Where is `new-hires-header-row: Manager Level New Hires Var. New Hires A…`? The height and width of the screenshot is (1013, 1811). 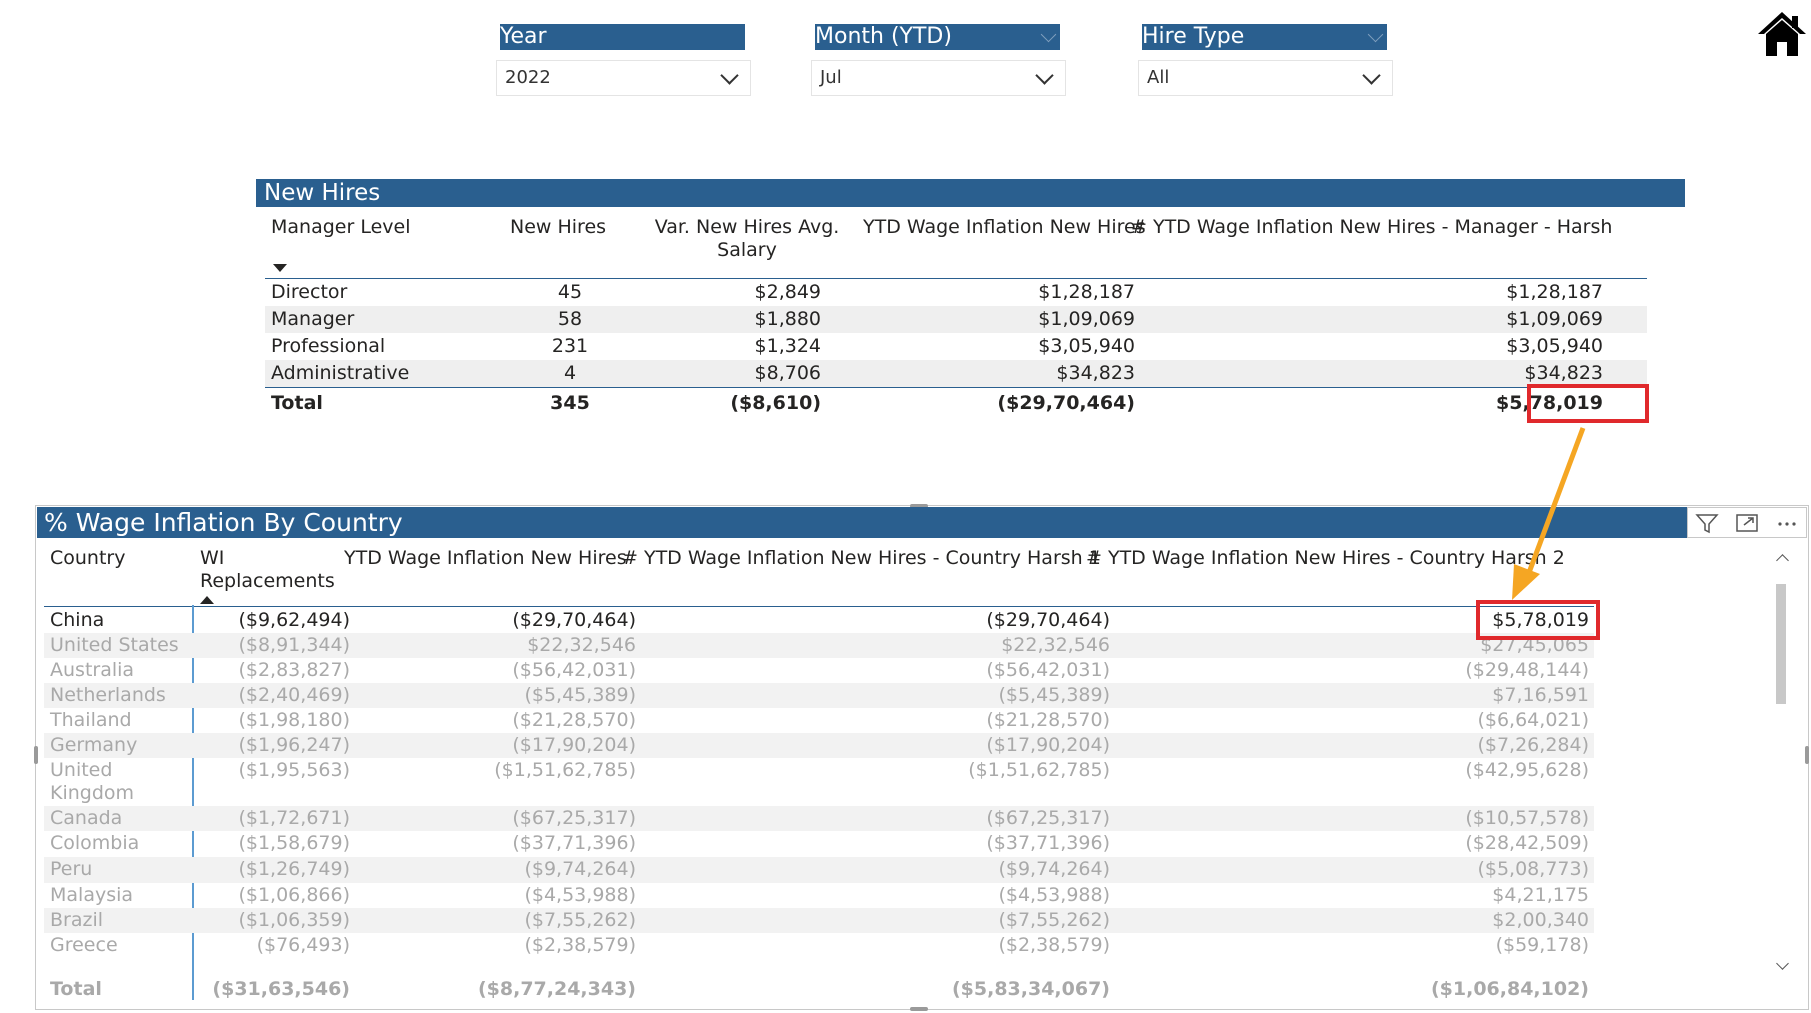 new-hires-header-row: Manager Level New Hires Var. New Hires A… is located at coordinates (956, 244).